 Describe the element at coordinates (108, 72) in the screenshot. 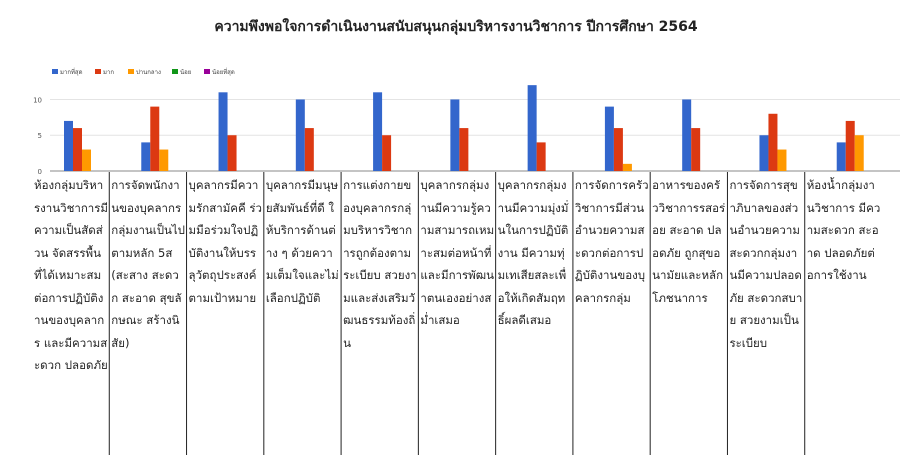

I see `legend-label: มาก` at that location.